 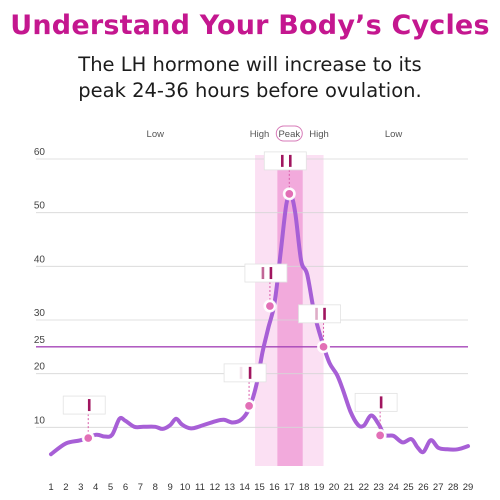 What do you see at coordinates (200, 487) in the screenshot?
I see `x-tick-label: 11` at bounding box center [200, 487].